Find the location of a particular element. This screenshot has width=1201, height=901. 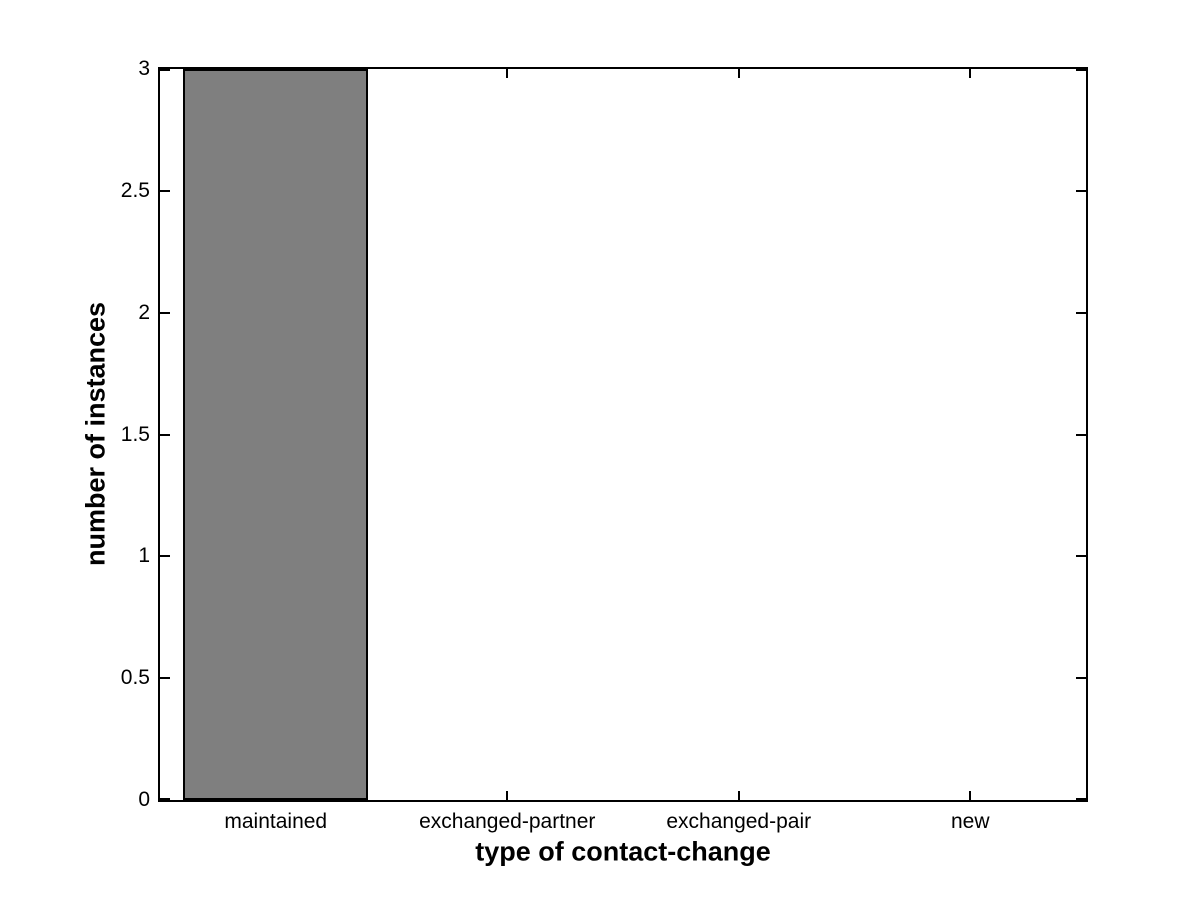

bar-maintained is located at coordinates (275, 434).